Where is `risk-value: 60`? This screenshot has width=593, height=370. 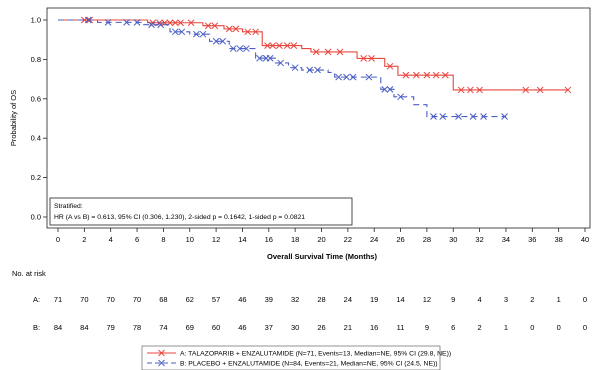
risk-value: 60 is located at coordinates (216, 327).